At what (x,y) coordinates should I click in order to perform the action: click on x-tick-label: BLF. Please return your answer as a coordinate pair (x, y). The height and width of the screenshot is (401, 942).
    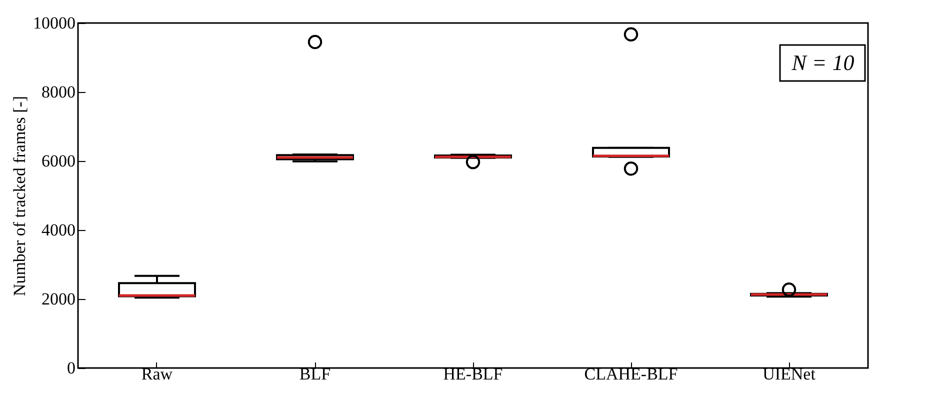
    Looking at the image, I should click on (315, 374).